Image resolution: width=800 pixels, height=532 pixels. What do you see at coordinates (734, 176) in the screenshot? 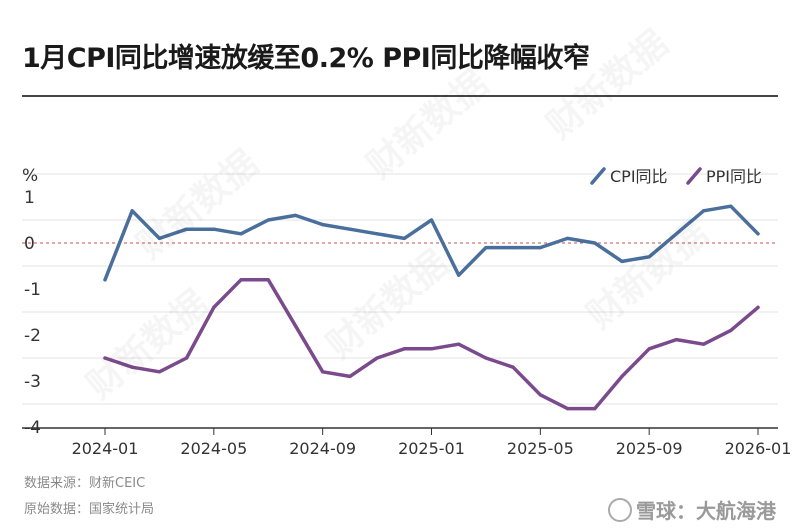
I see `legend-ppi-label: PPI同比` at bounding box center [734, 176].